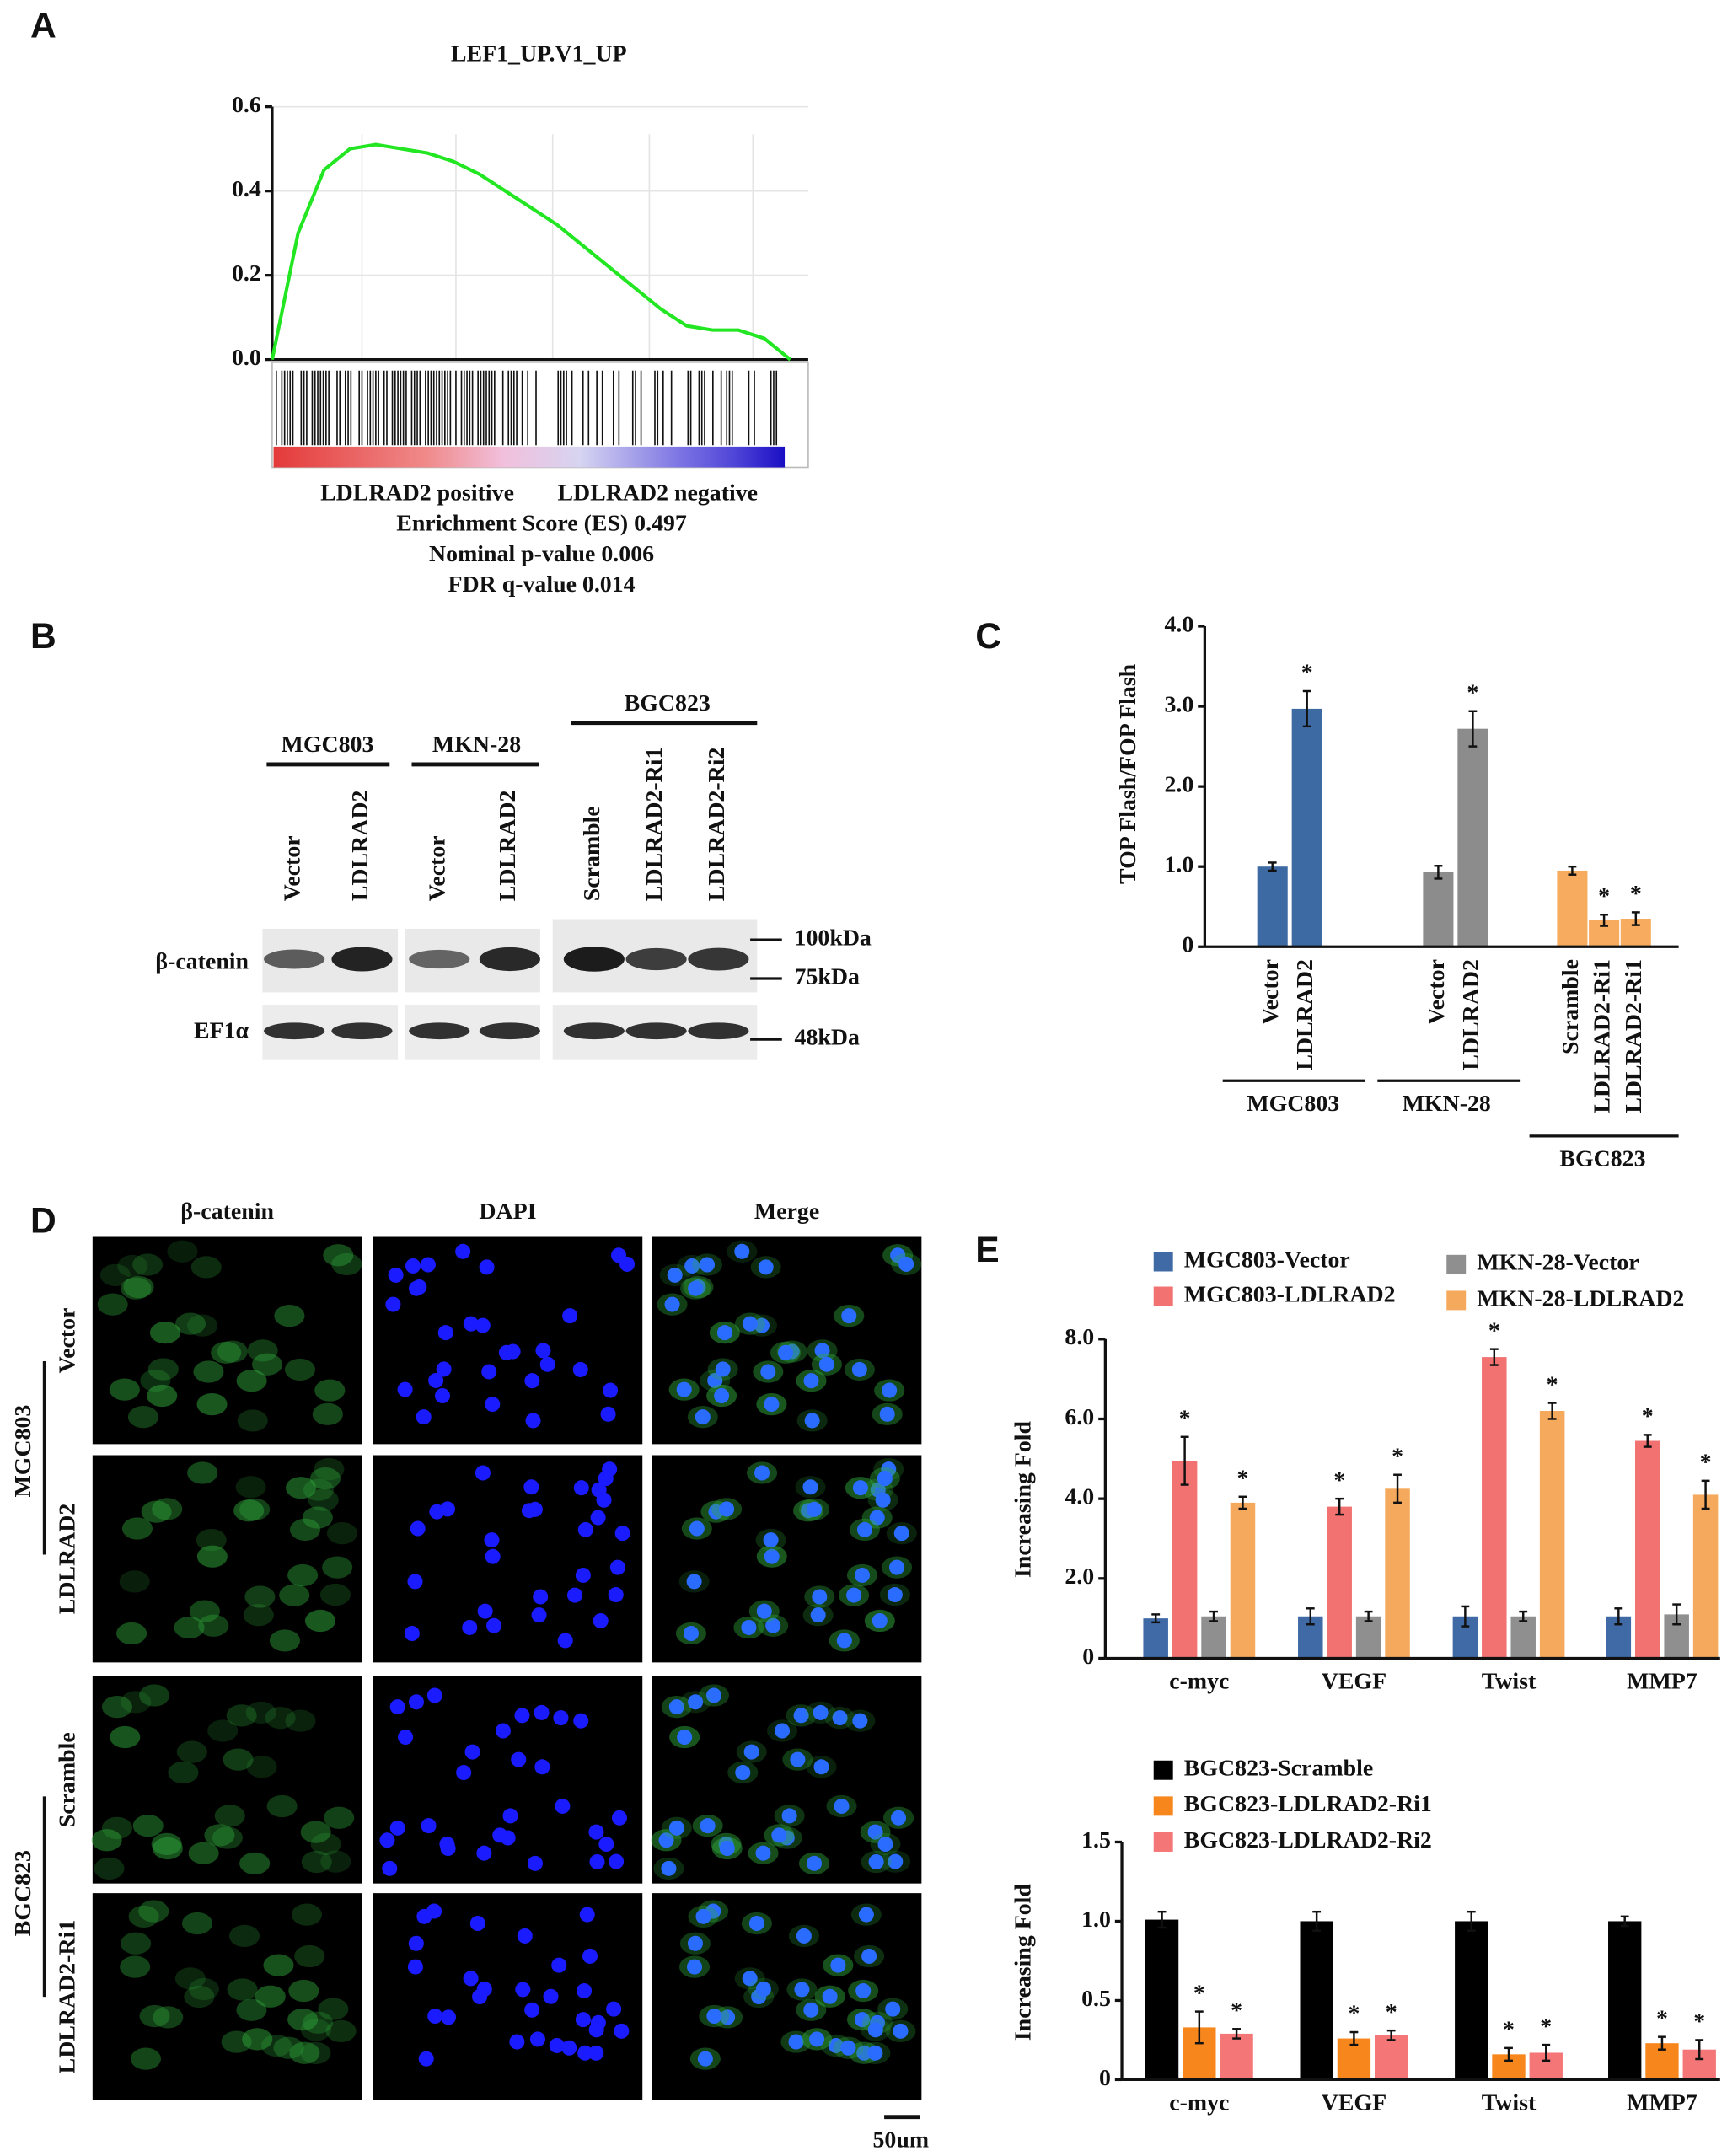 This screenshot has width=1727, height=2156. What do you see at coordinates (1079, 1497) in the screenshot?
I see `y-tick-label: 4.0` at bounding box center [1079, 1497].